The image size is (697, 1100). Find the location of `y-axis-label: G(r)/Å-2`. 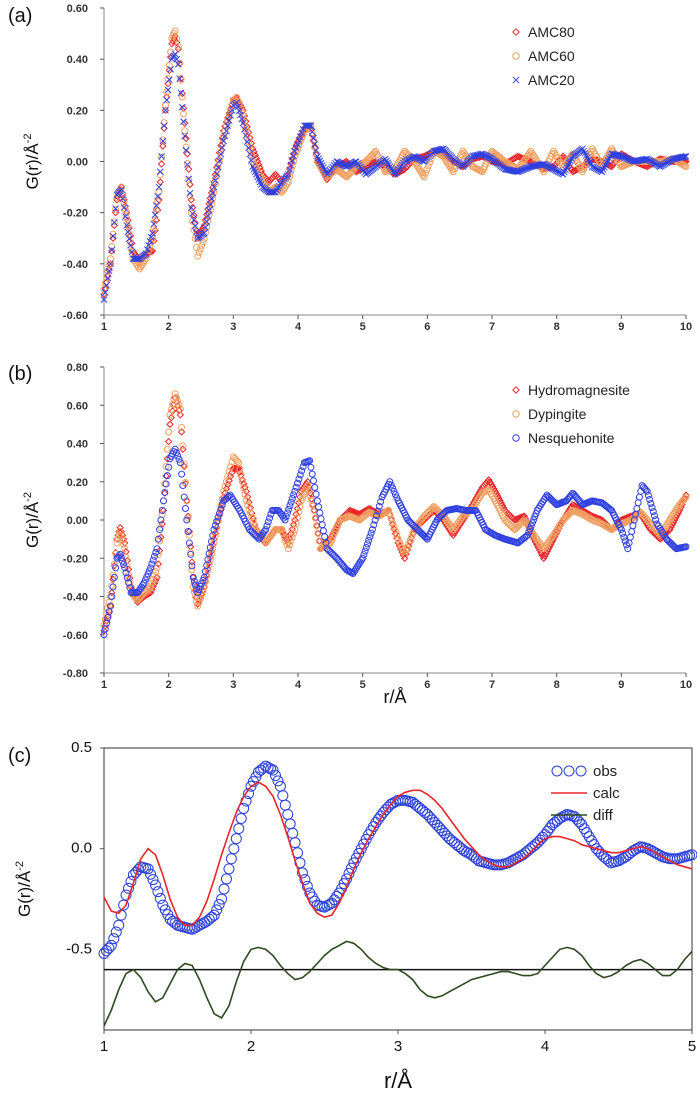

y-axis-label: G(r)/Å-2 is located at coordinates (32, 520).